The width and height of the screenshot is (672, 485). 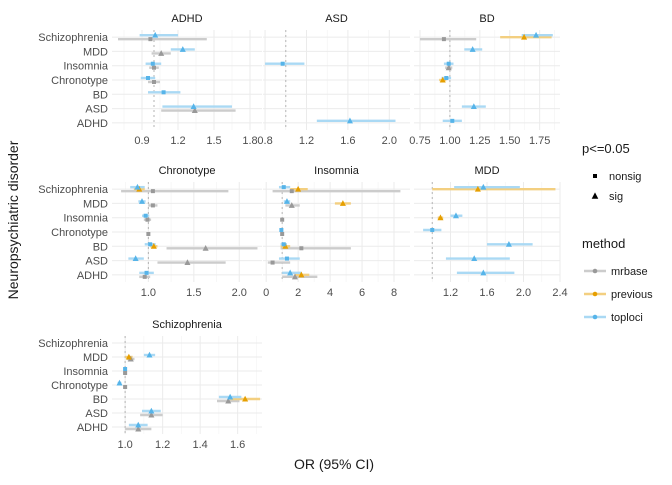 I want to click on legend-method-label: mrbase, so click(x=629, y=272).